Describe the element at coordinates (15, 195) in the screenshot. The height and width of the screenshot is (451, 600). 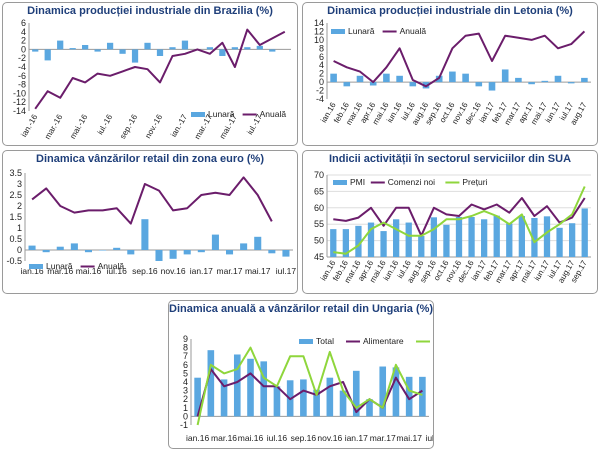
I see `y-tick-label: 2.5` at that location.